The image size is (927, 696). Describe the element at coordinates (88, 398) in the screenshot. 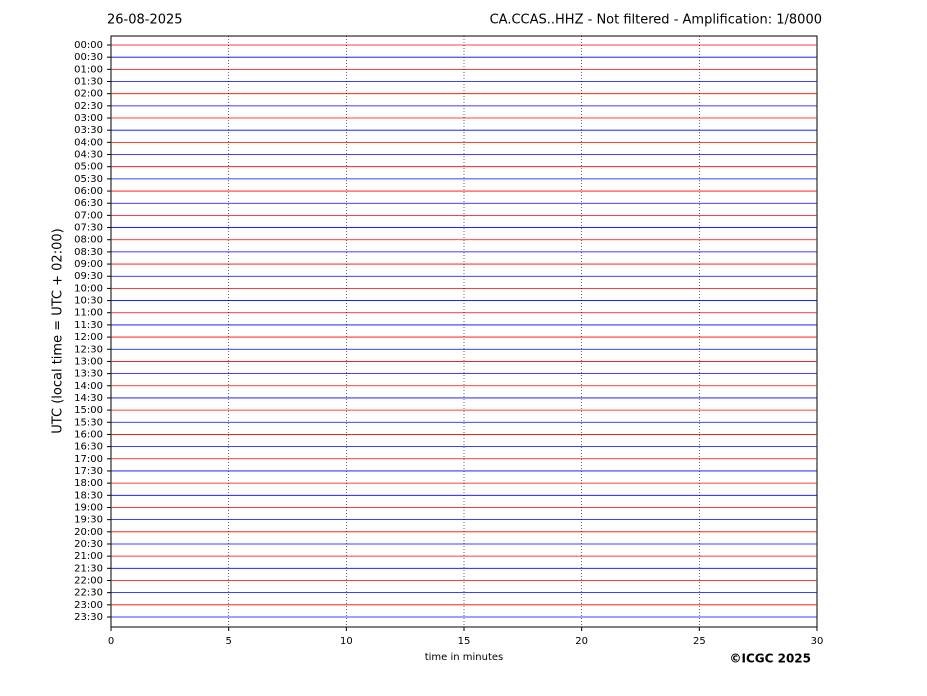

I see `y-tick-label: 14:30` at that location.